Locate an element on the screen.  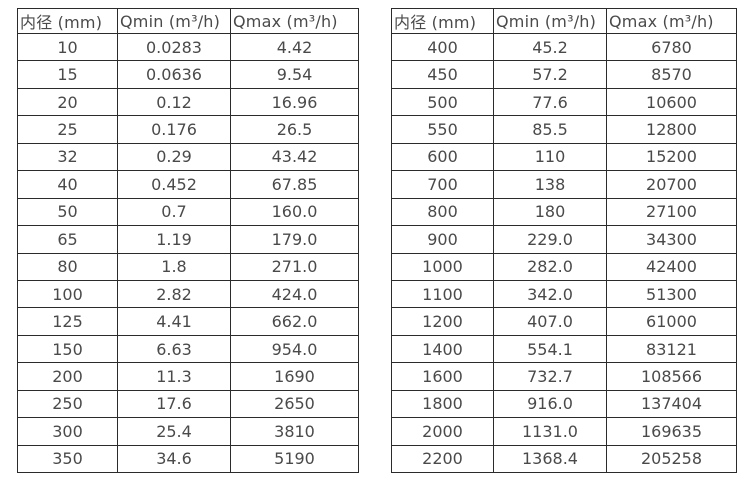
table-row: 1800 916.0 137404 is located at coordinates (564, 404).